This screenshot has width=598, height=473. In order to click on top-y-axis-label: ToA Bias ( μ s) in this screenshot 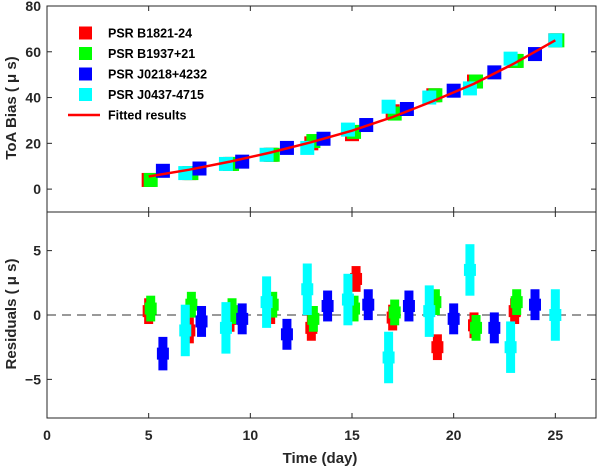, I will do `click(11, 107)`.